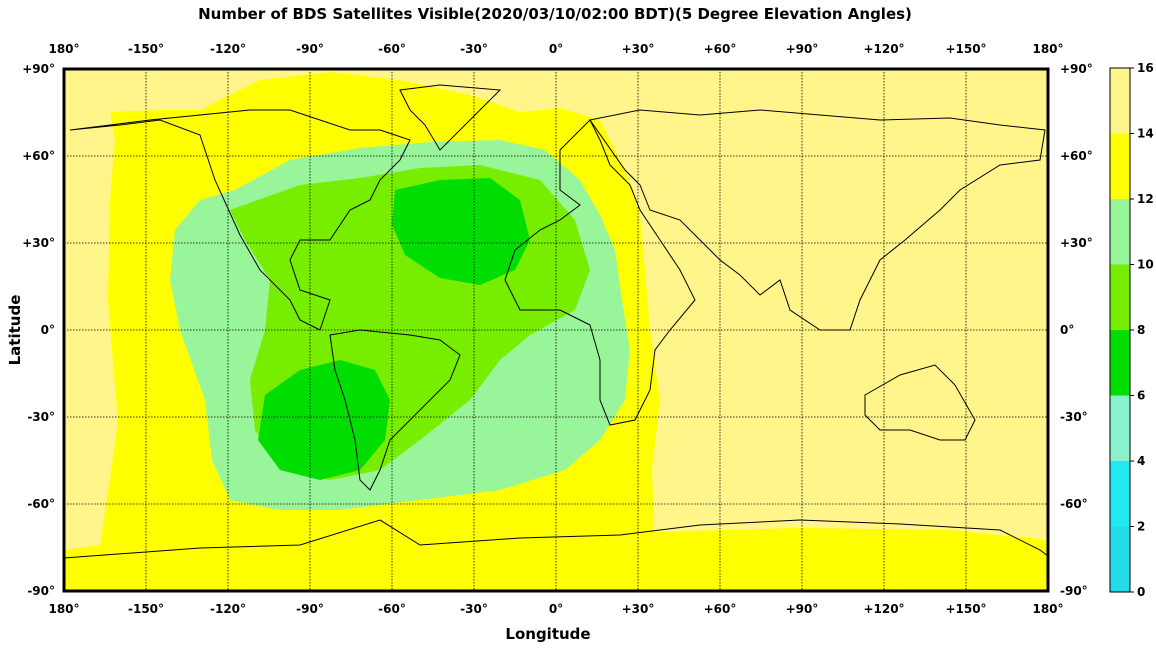 The height and width of the screenshot is (650, 1156). I want to click on region-north-atlantic-min, so click(461, 231).